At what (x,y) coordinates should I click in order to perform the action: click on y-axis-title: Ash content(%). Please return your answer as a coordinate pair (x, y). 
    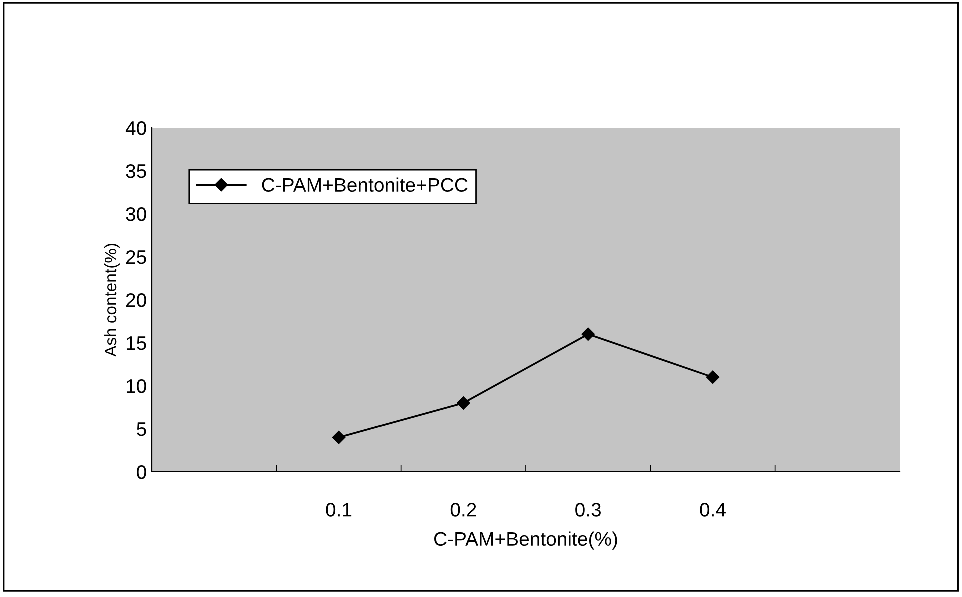
    Looking at the image, I should click on (112, 300).